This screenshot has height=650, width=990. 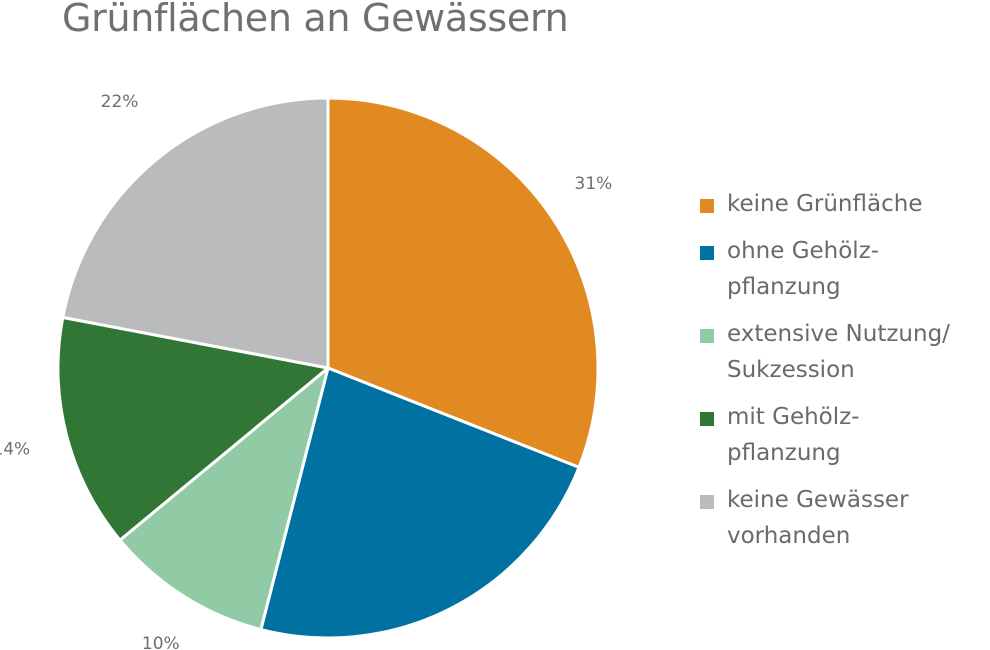 I want to click on pie-slice-ohne-gehoelzpflanzung, so click(x=420, y=503).